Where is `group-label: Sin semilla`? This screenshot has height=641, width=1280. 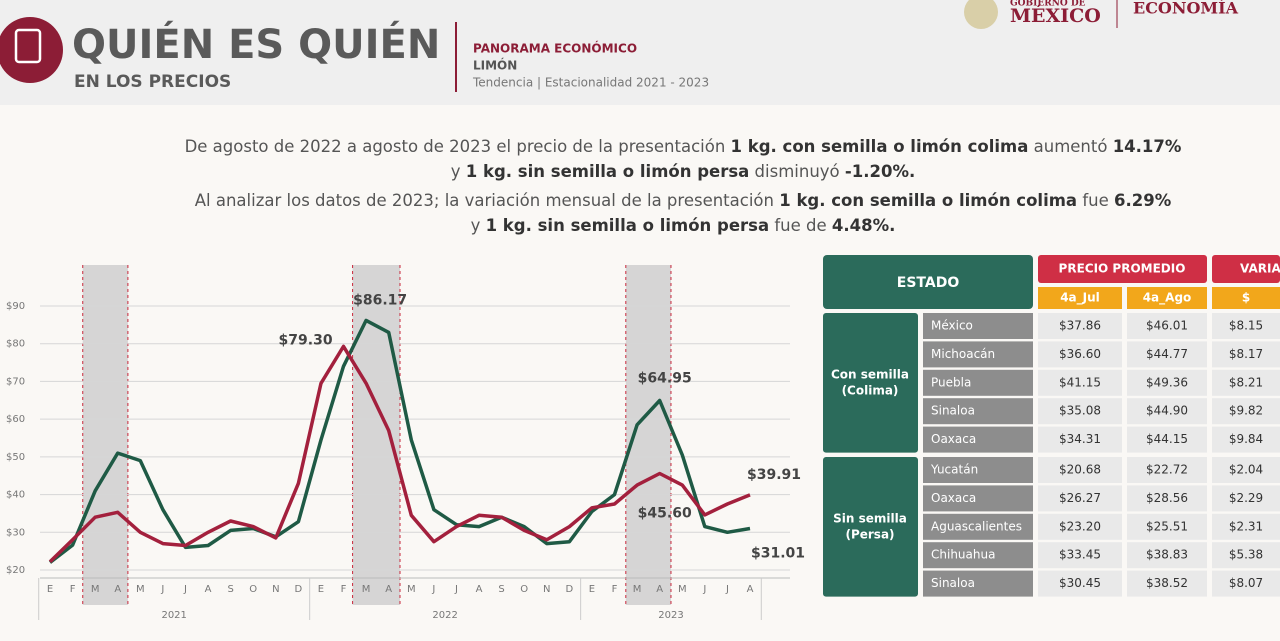
group-label: Sin semilla is located at coordinates (870, 518).